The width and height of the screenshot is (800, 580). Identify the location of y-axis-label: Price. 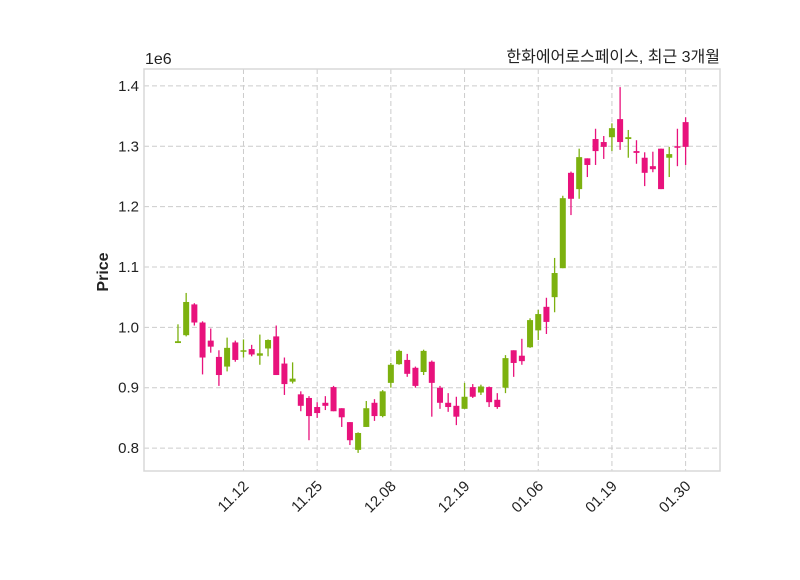
(103, 271).